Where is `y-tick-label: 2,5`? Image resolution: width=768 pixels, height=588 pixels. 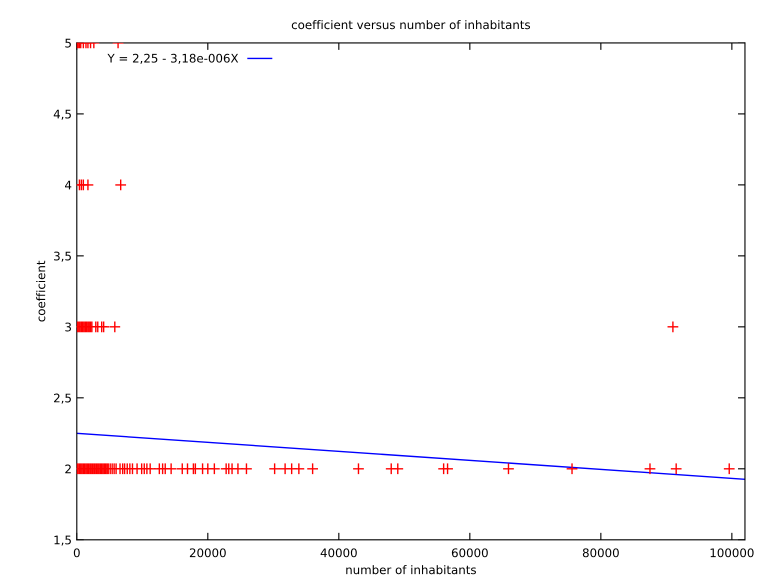 y-tick-label: 2,5 is located at coordinates (62, 399).